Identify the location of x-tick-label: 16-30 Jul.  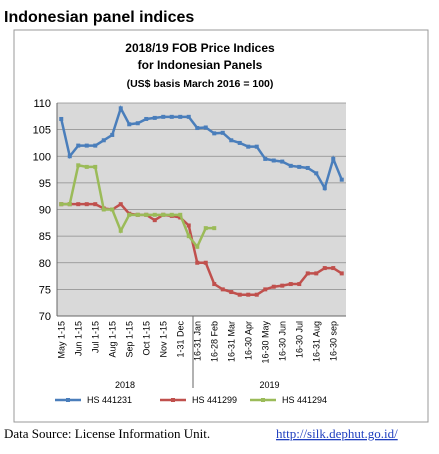
(299, 339).